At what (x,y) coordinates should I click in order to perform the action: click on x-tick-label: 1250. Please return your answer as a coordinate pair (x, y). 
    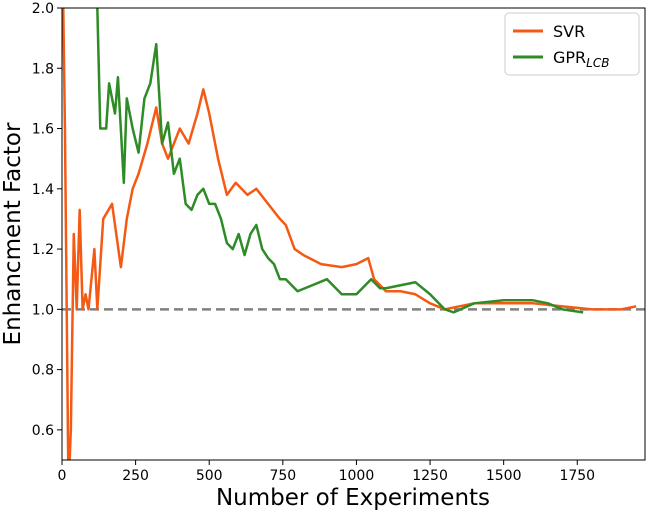
    Looking at the image, I should click on (430, 476).